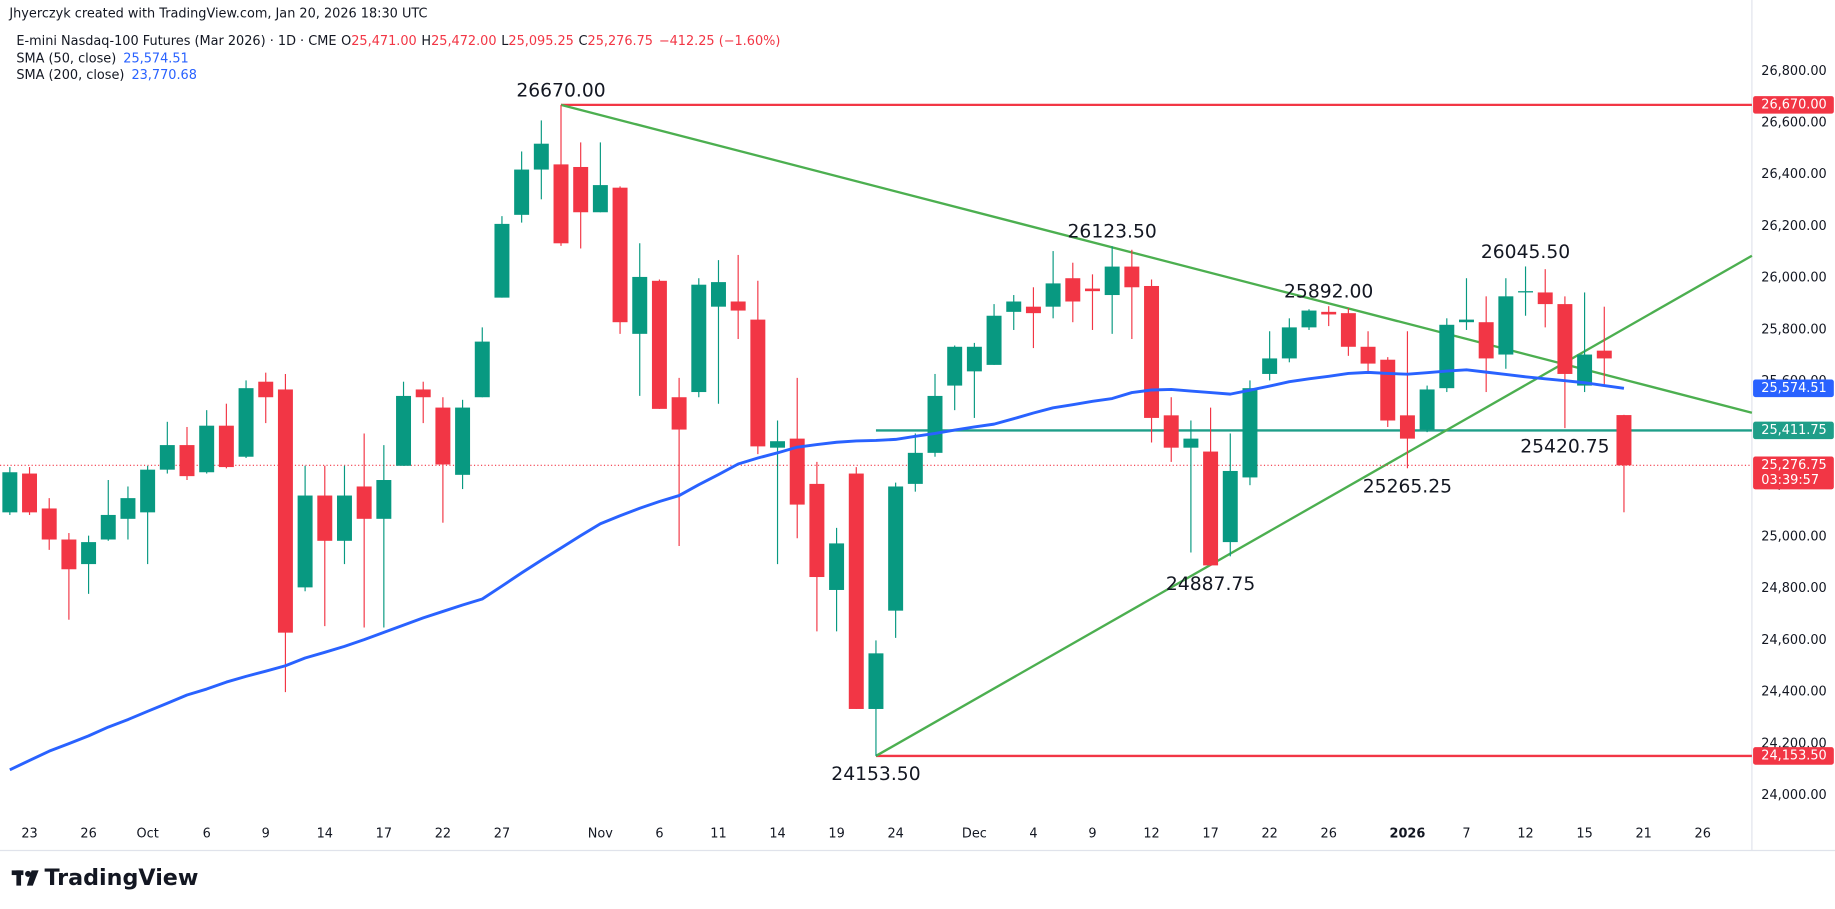  Describe the element at coordinates (505, 40) in the screenshot. I see `ohlc-key: L` at that location.